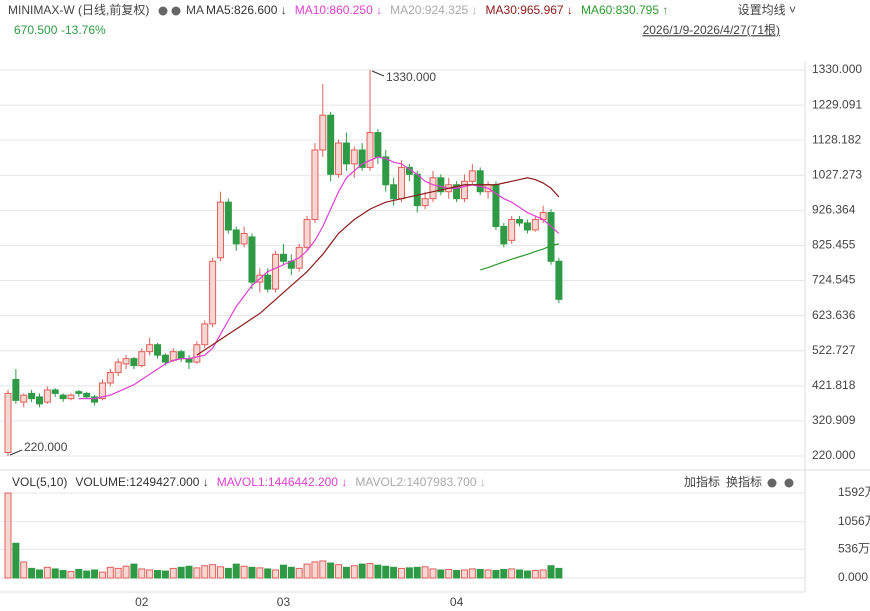 This screenshot has height=611, width=870. I want to click on y-tick-label: 320.909, so click(834, 420).